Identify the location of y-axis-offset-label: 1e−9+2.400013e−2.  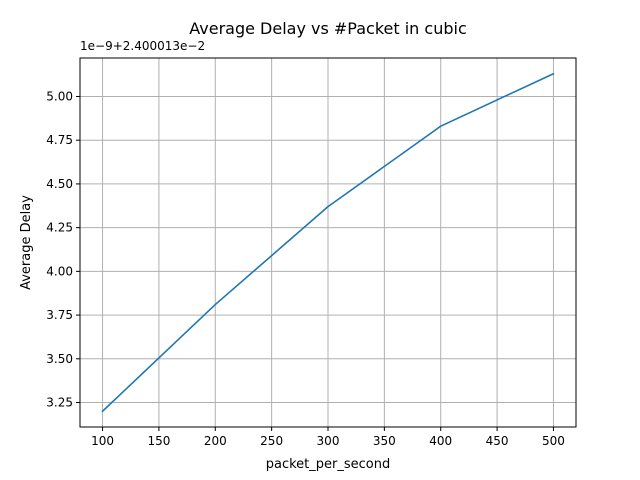
(142, 46).